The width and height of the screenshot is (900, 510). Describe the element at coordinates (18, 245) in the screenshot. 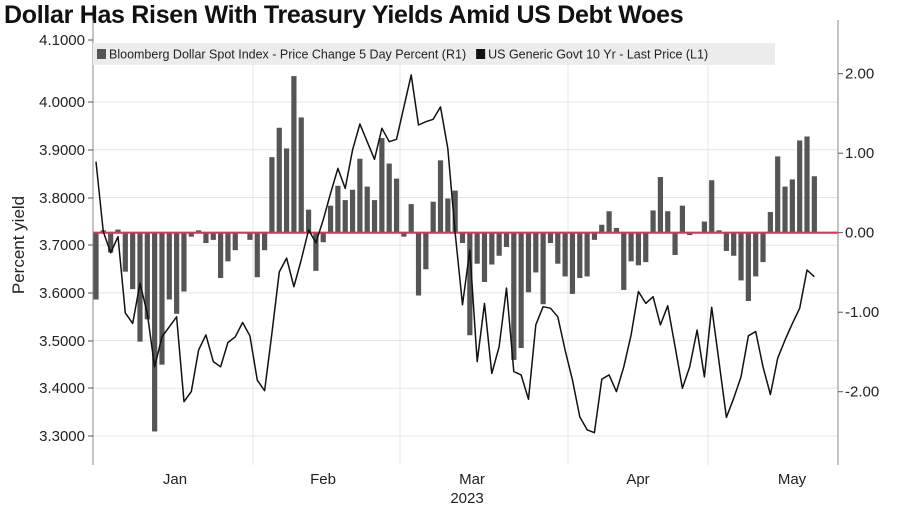

I see `y-axis-label-left: Percent yield` at that location.